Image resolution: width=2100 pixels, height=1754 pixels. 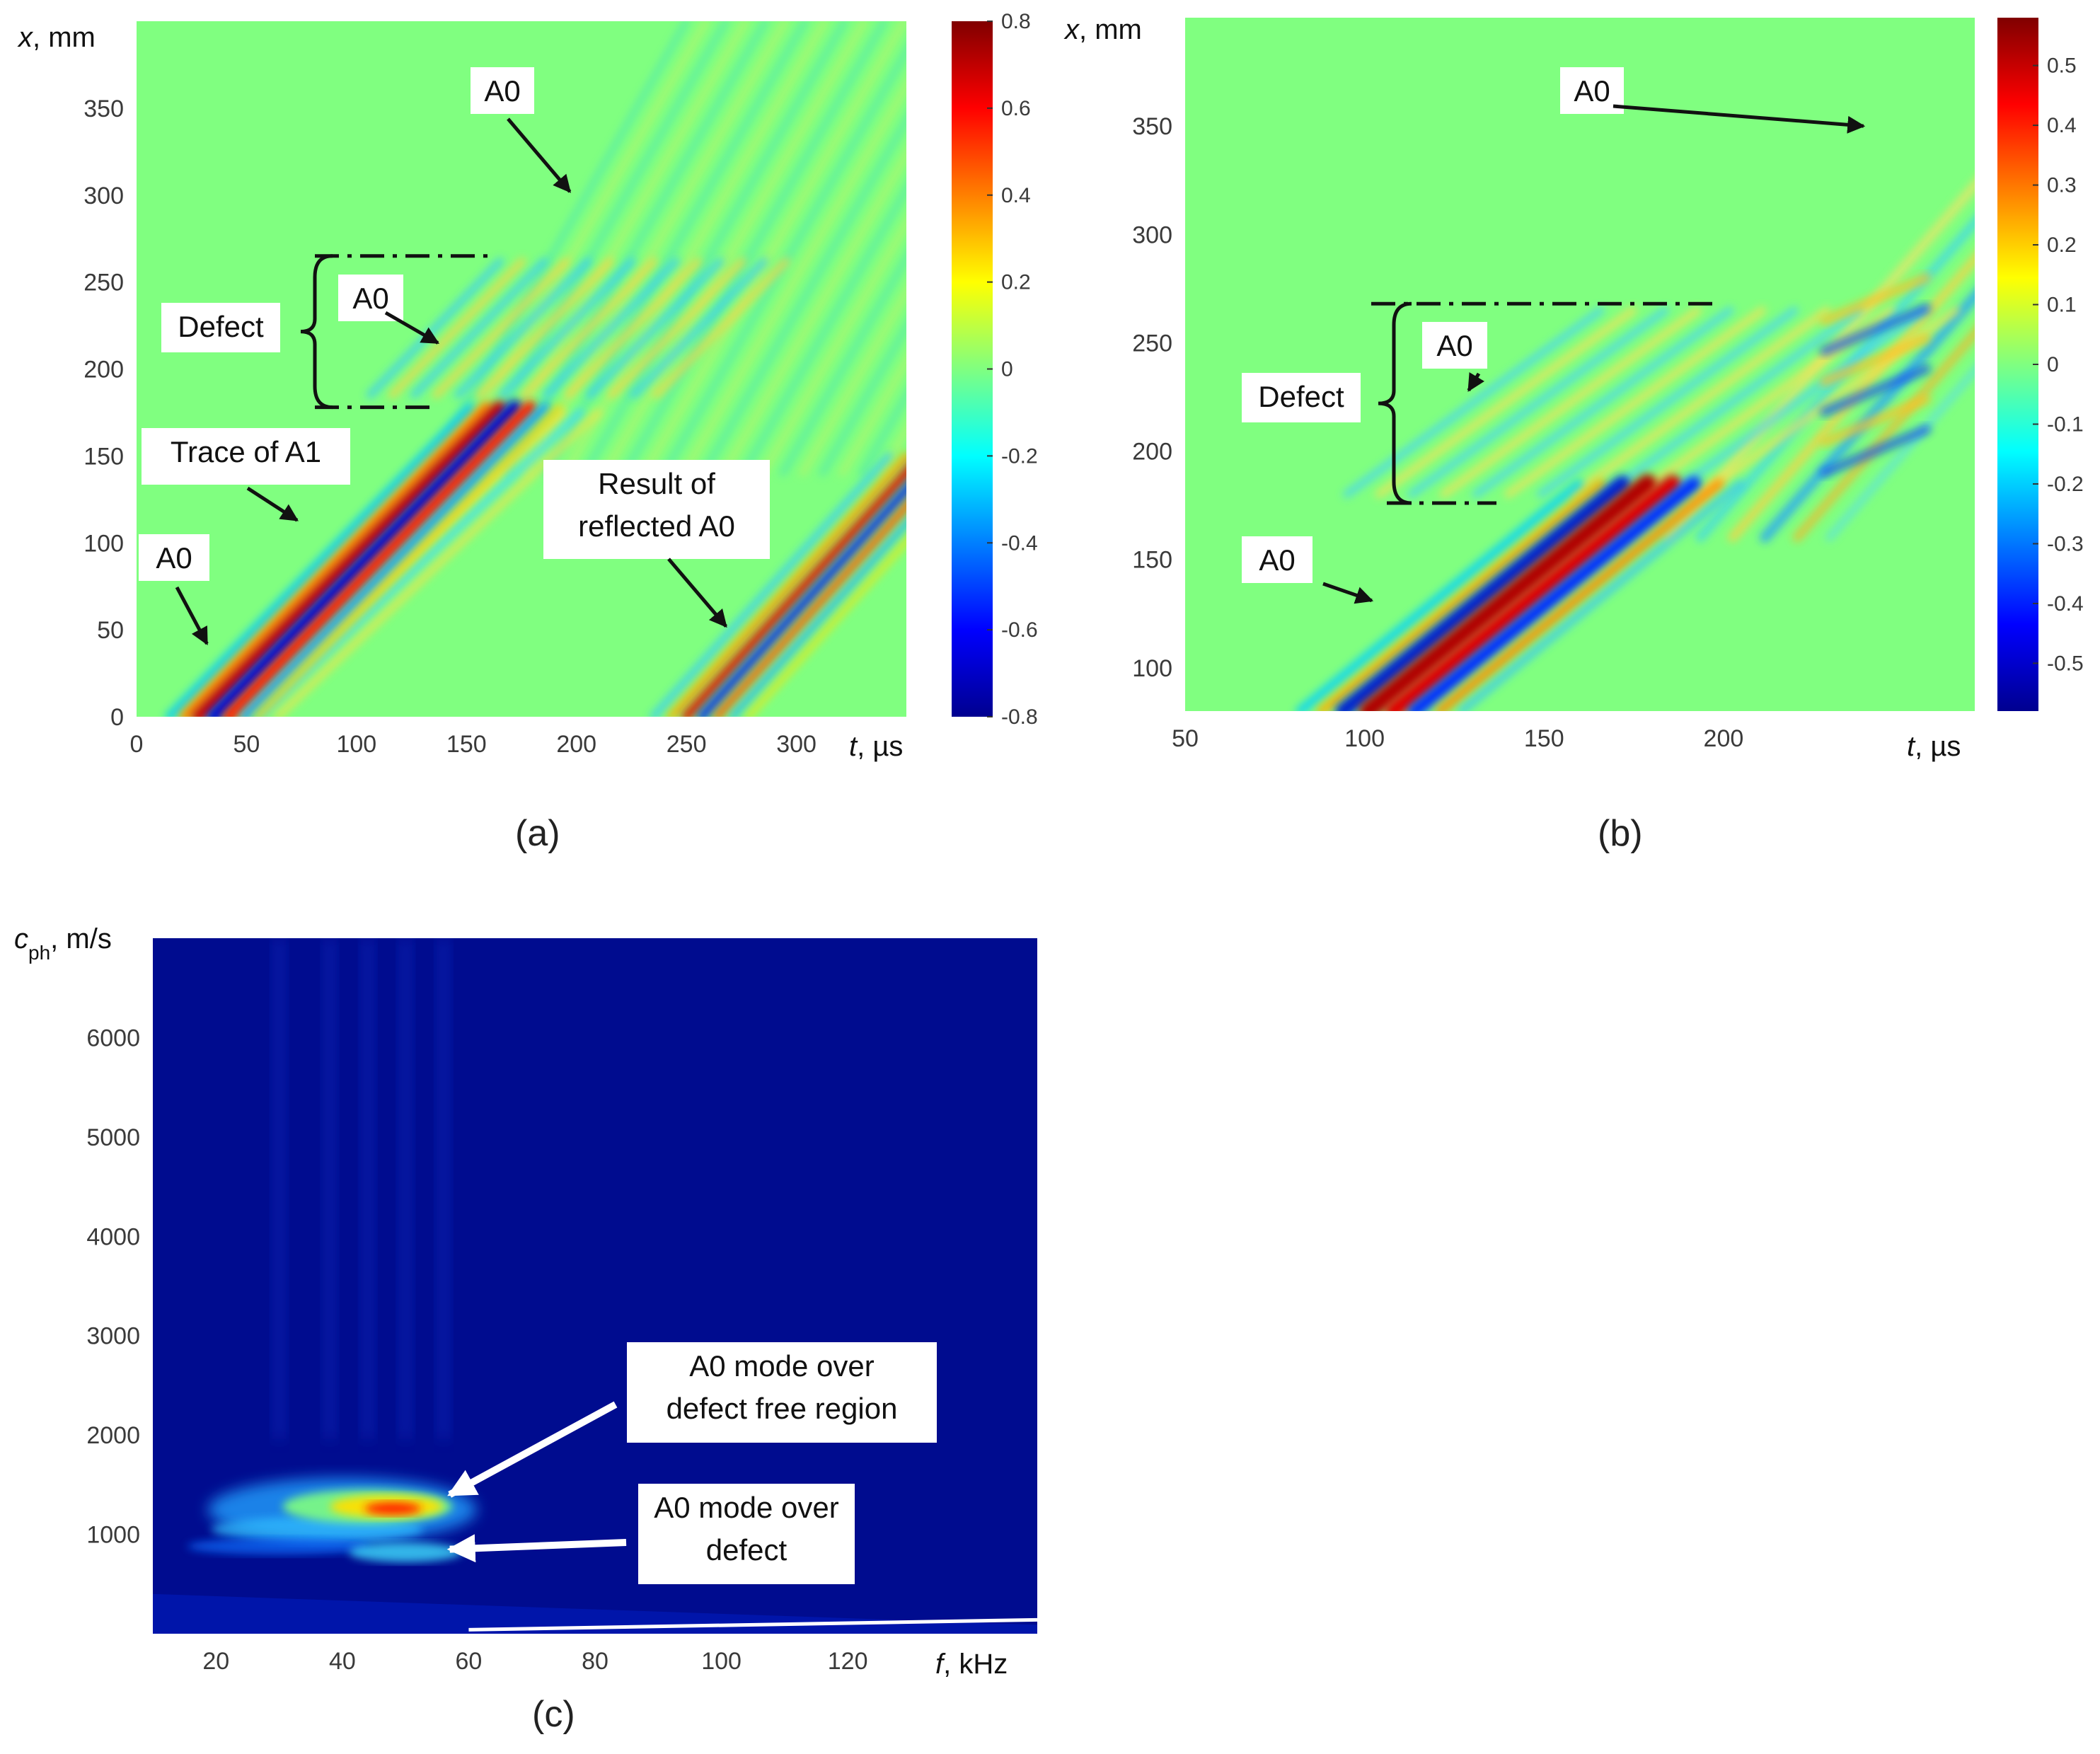 I want to click on panel-c-y-axis-label: cph, m/s, so click(x=63, y=944).